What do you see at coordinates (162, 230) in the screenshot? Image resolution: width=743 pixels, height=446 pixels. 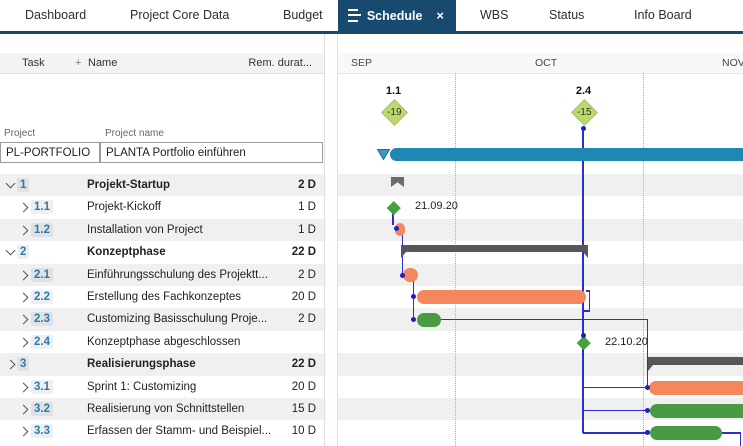 I see `table-row-1.2: 1.2 Installation von Project 1 D` at bounding box center [162, 230].